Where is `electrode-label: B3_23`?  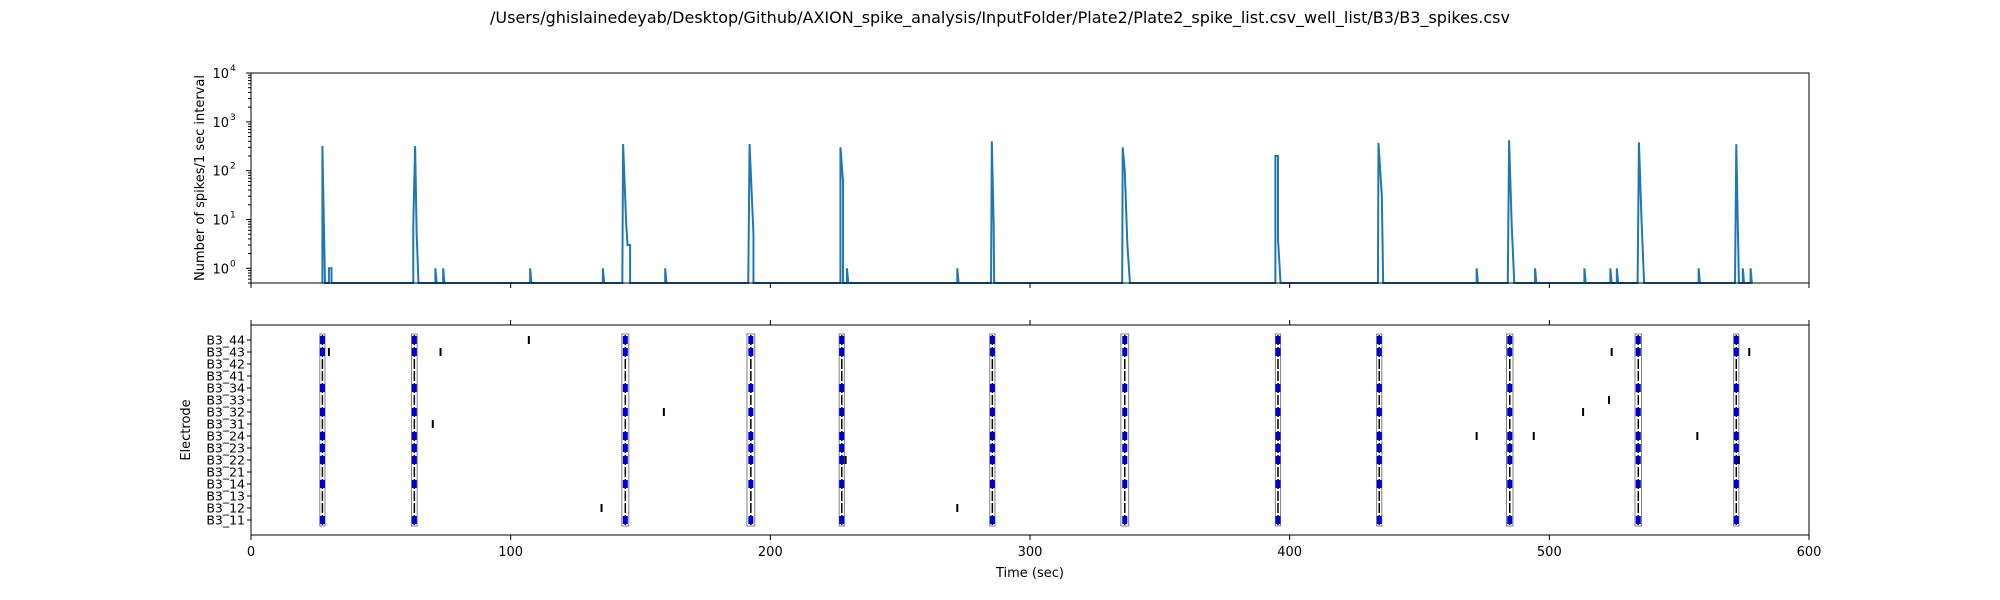 electrode-label: B3_23 is located at coordinates (225, 448).